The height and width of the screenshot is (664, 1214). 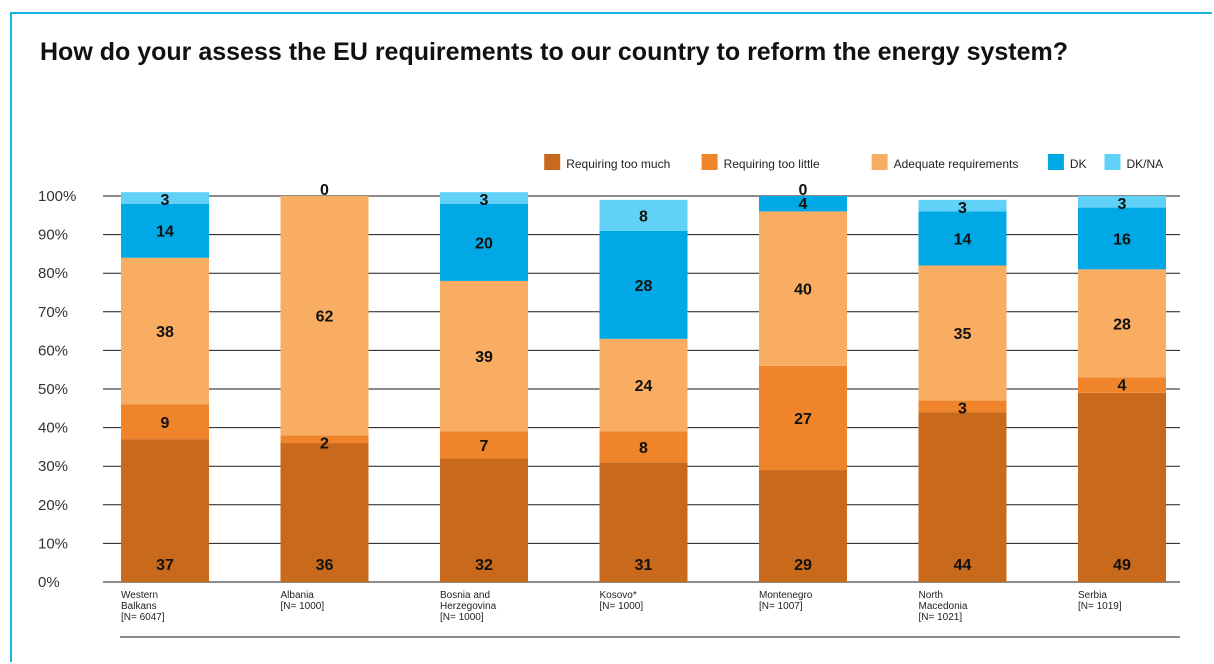 I want to click on y-tick-label: 80%, so click(x=53, y=273).